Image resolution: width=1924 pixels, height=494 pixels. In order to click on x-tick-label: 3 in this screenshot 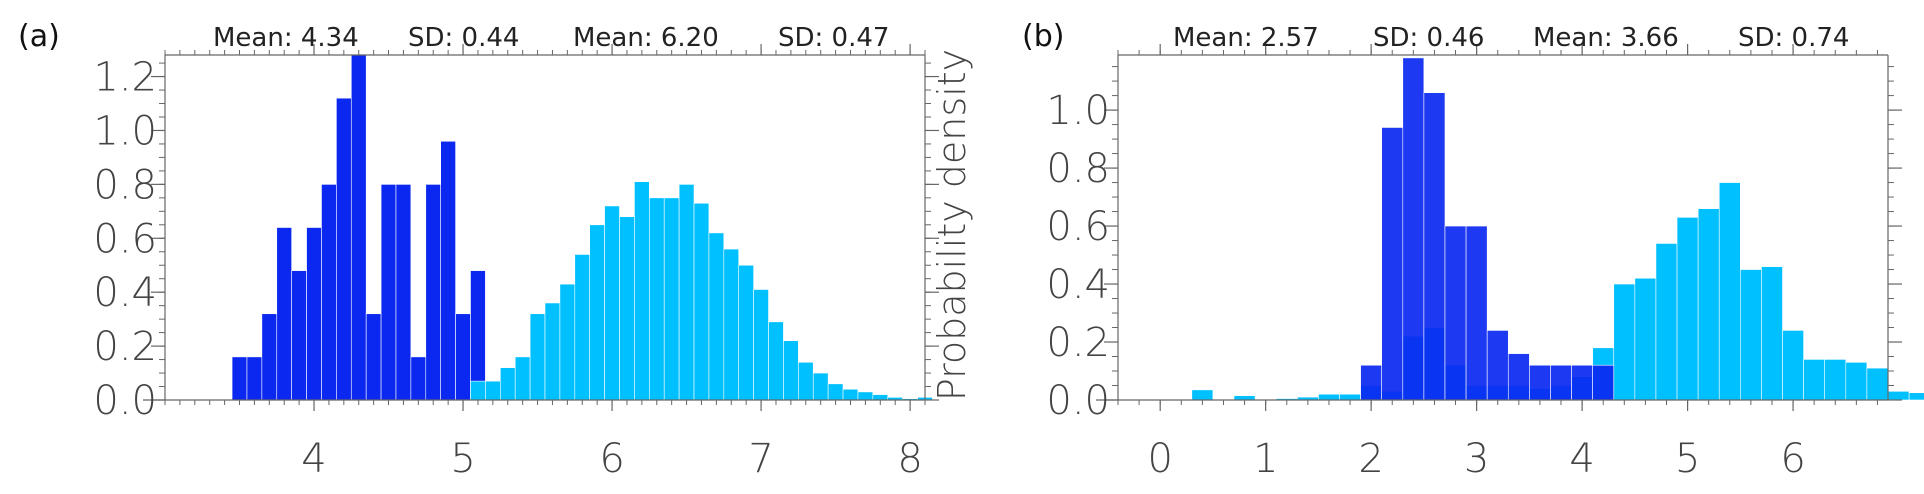, I will do `click(1476, 459)`.